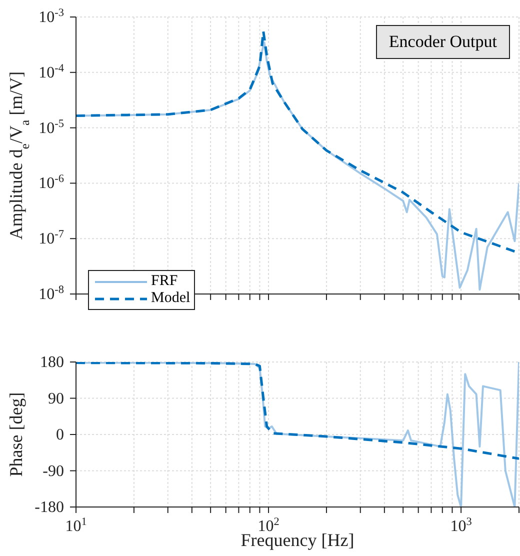 Image resolution: width=520 pixels, height=556 pixels. I want to click on y-tick-label: 10$^{-7}$, so click(51, 238).